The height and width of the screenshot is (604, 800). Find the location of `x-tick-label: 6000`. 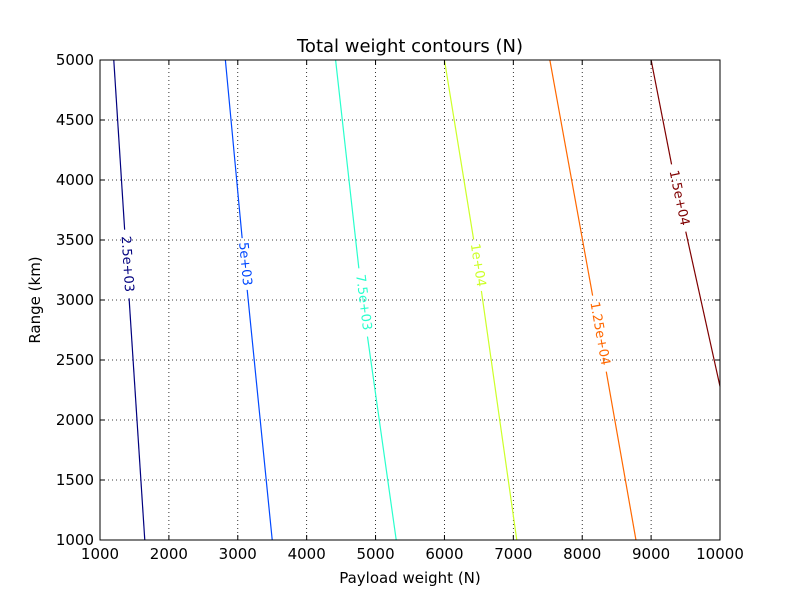

x-tick-label: 6000 is located at coordinates (444, 554).